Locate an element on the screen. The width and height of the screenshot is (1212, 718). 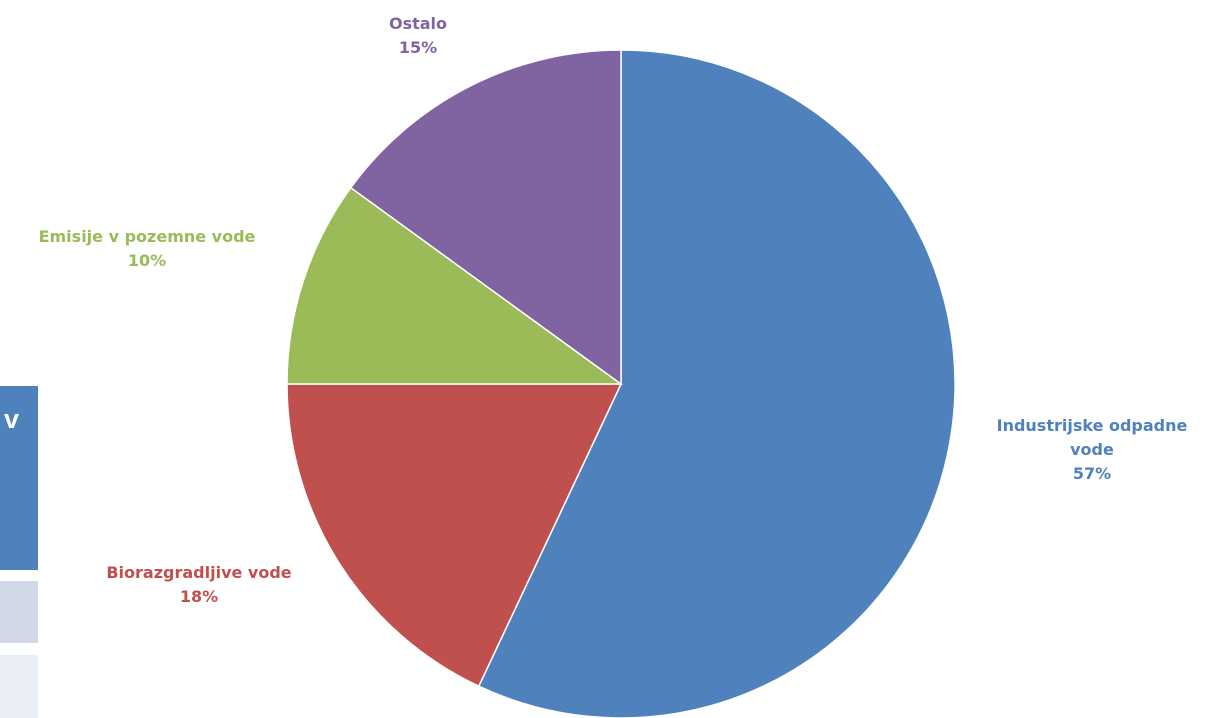
slice-percent: 15% is located at coordinates (418, 47).